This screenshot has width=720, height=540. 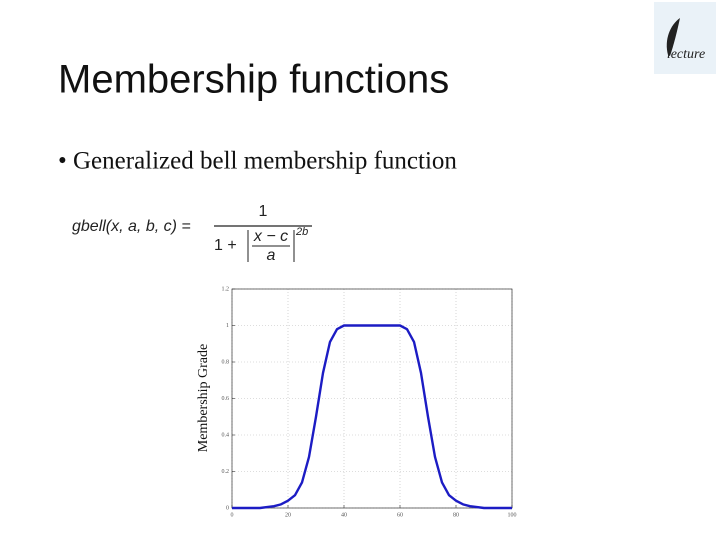 I want to click on logo: lecture, so click(x=685, y=38).